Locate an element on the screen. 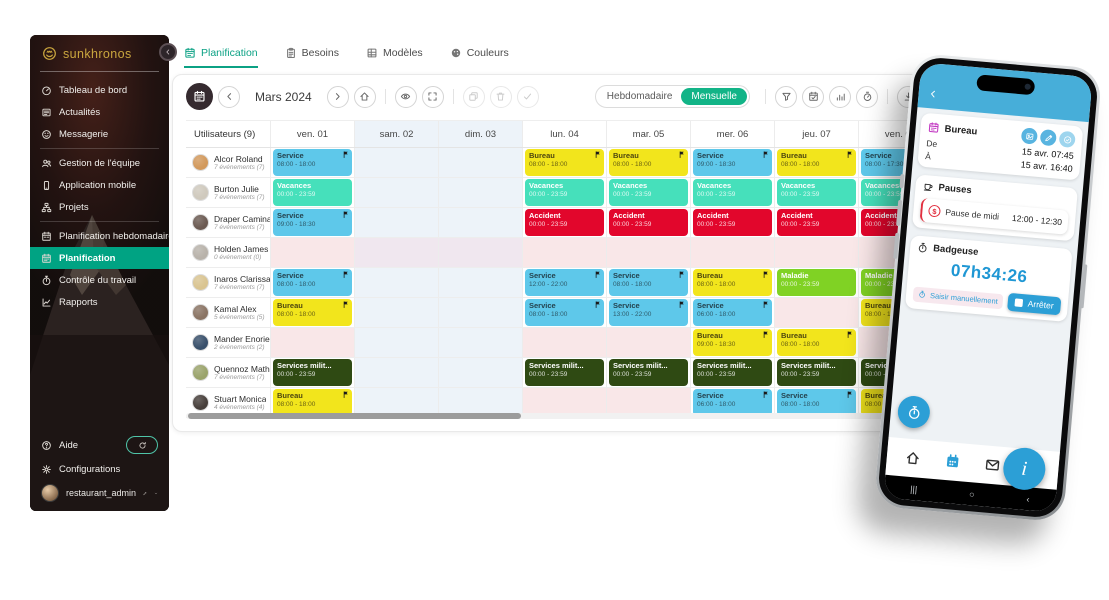 The image size is (1109, 600). back-gesture-button: ‹ is located at coordinates (1028, 498).